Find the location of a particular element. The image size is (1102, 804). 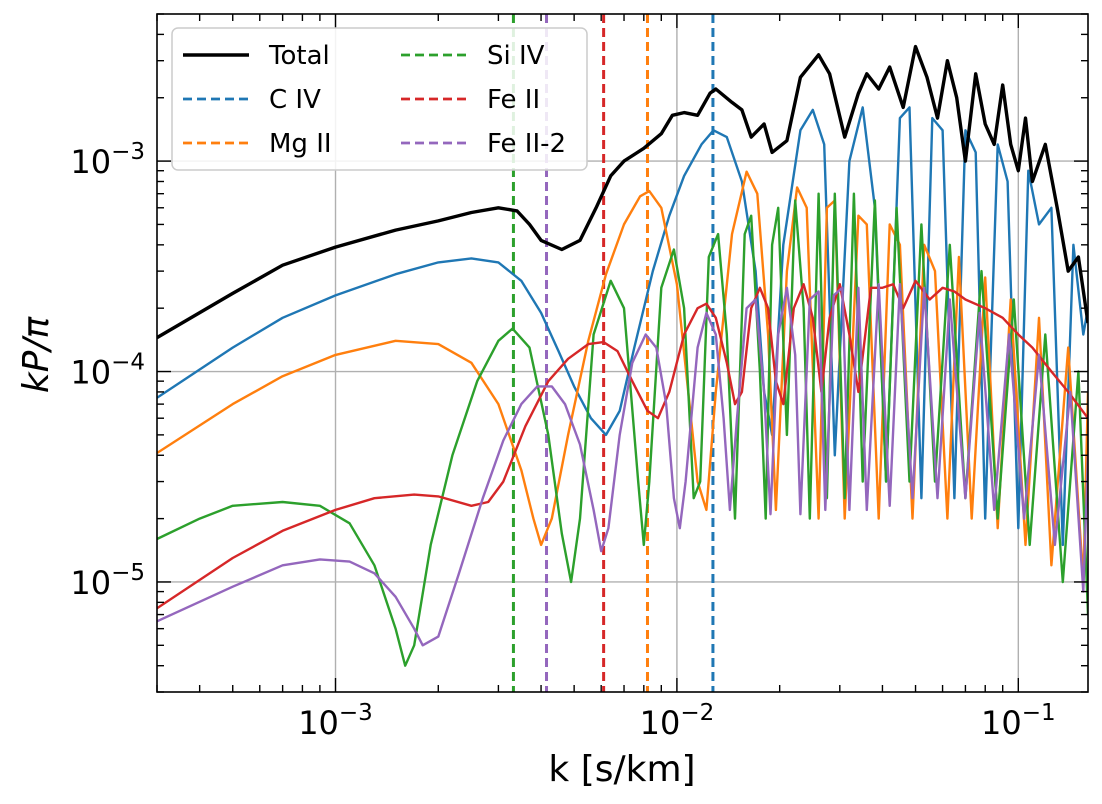

x-axis-label: k [s/km] is located at coordinates (621, 769).